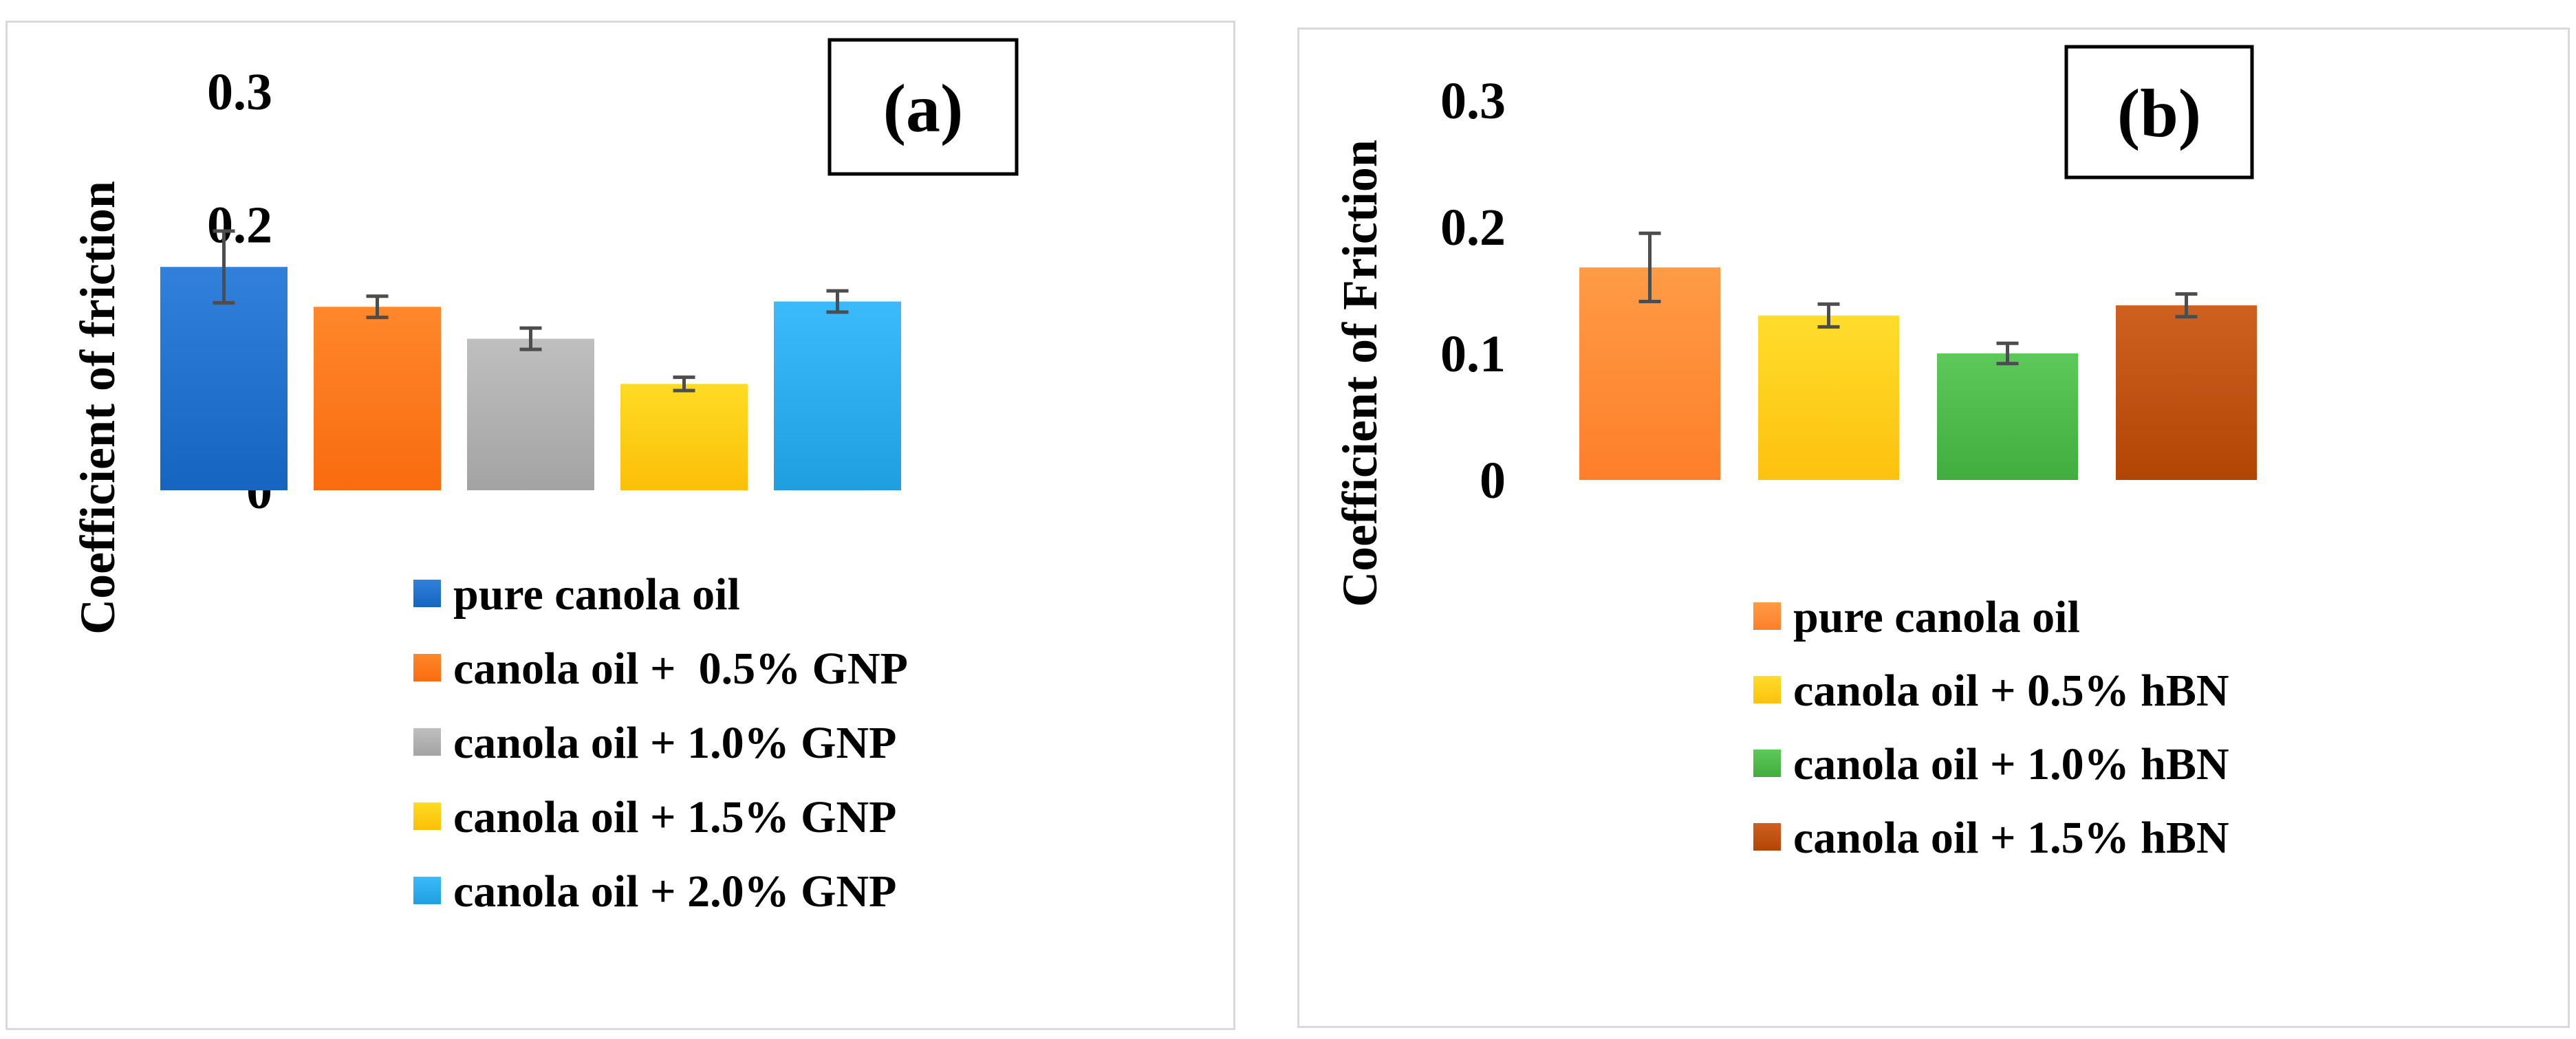  Describe the element at coordinates (2011, 764) in the screenshot. I see `legend-label: canola oil + 1.0% hBN` at that location.